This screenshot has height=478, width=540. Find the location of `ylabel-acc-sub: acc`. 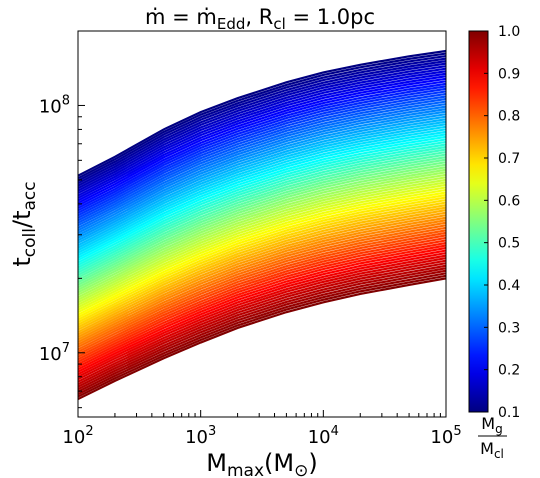

ylabel-acc-sub: acc is located at coordinates (30, 195).